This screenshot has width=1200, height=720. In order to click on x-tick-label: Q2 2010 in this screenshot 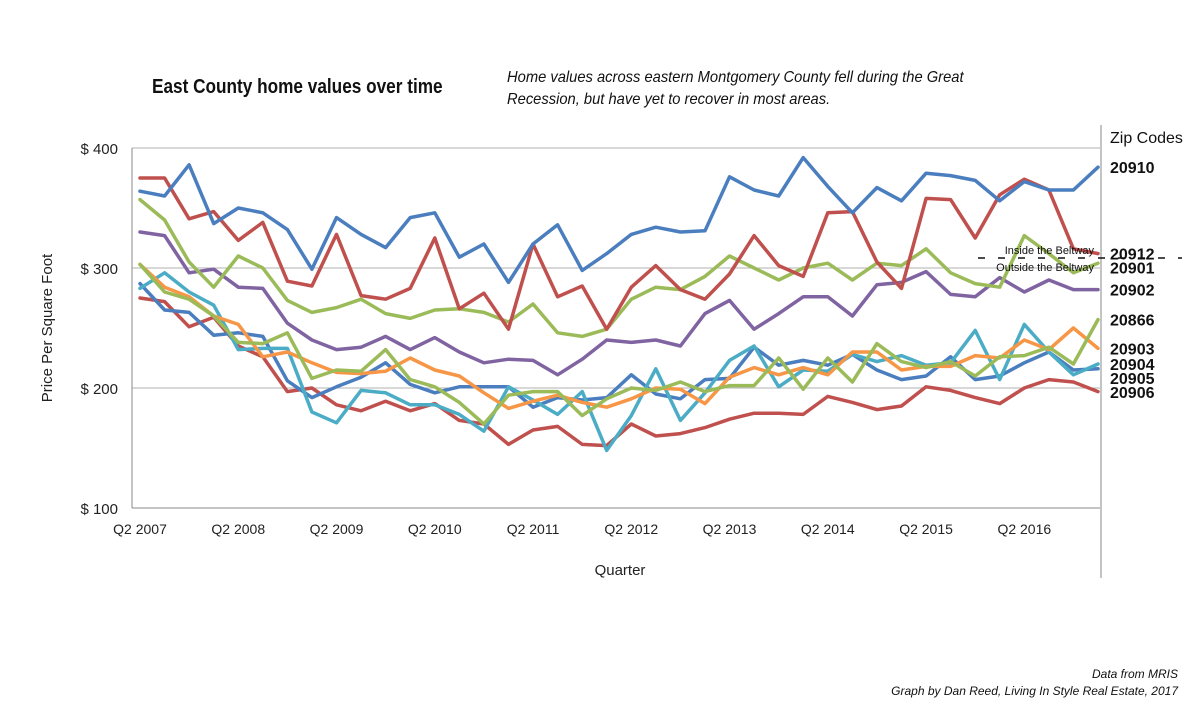, I will do `click(435, 529)`.